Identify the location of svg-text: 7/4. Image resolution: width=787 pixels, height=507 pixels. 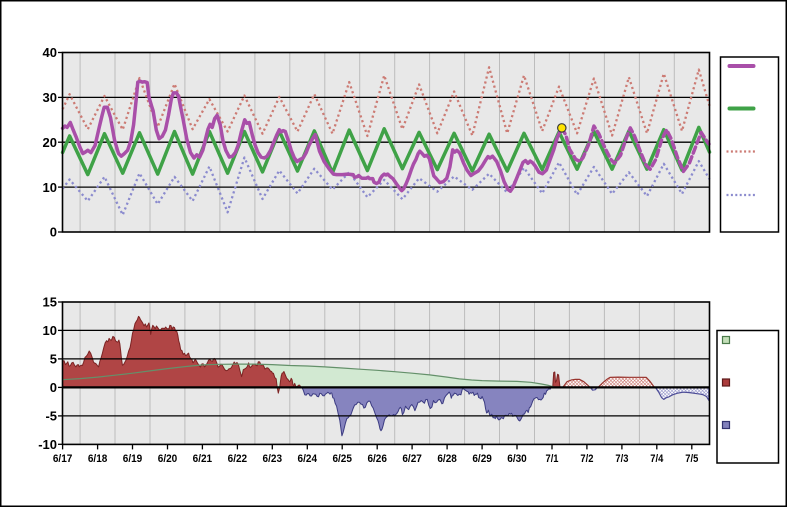
(657, 459).